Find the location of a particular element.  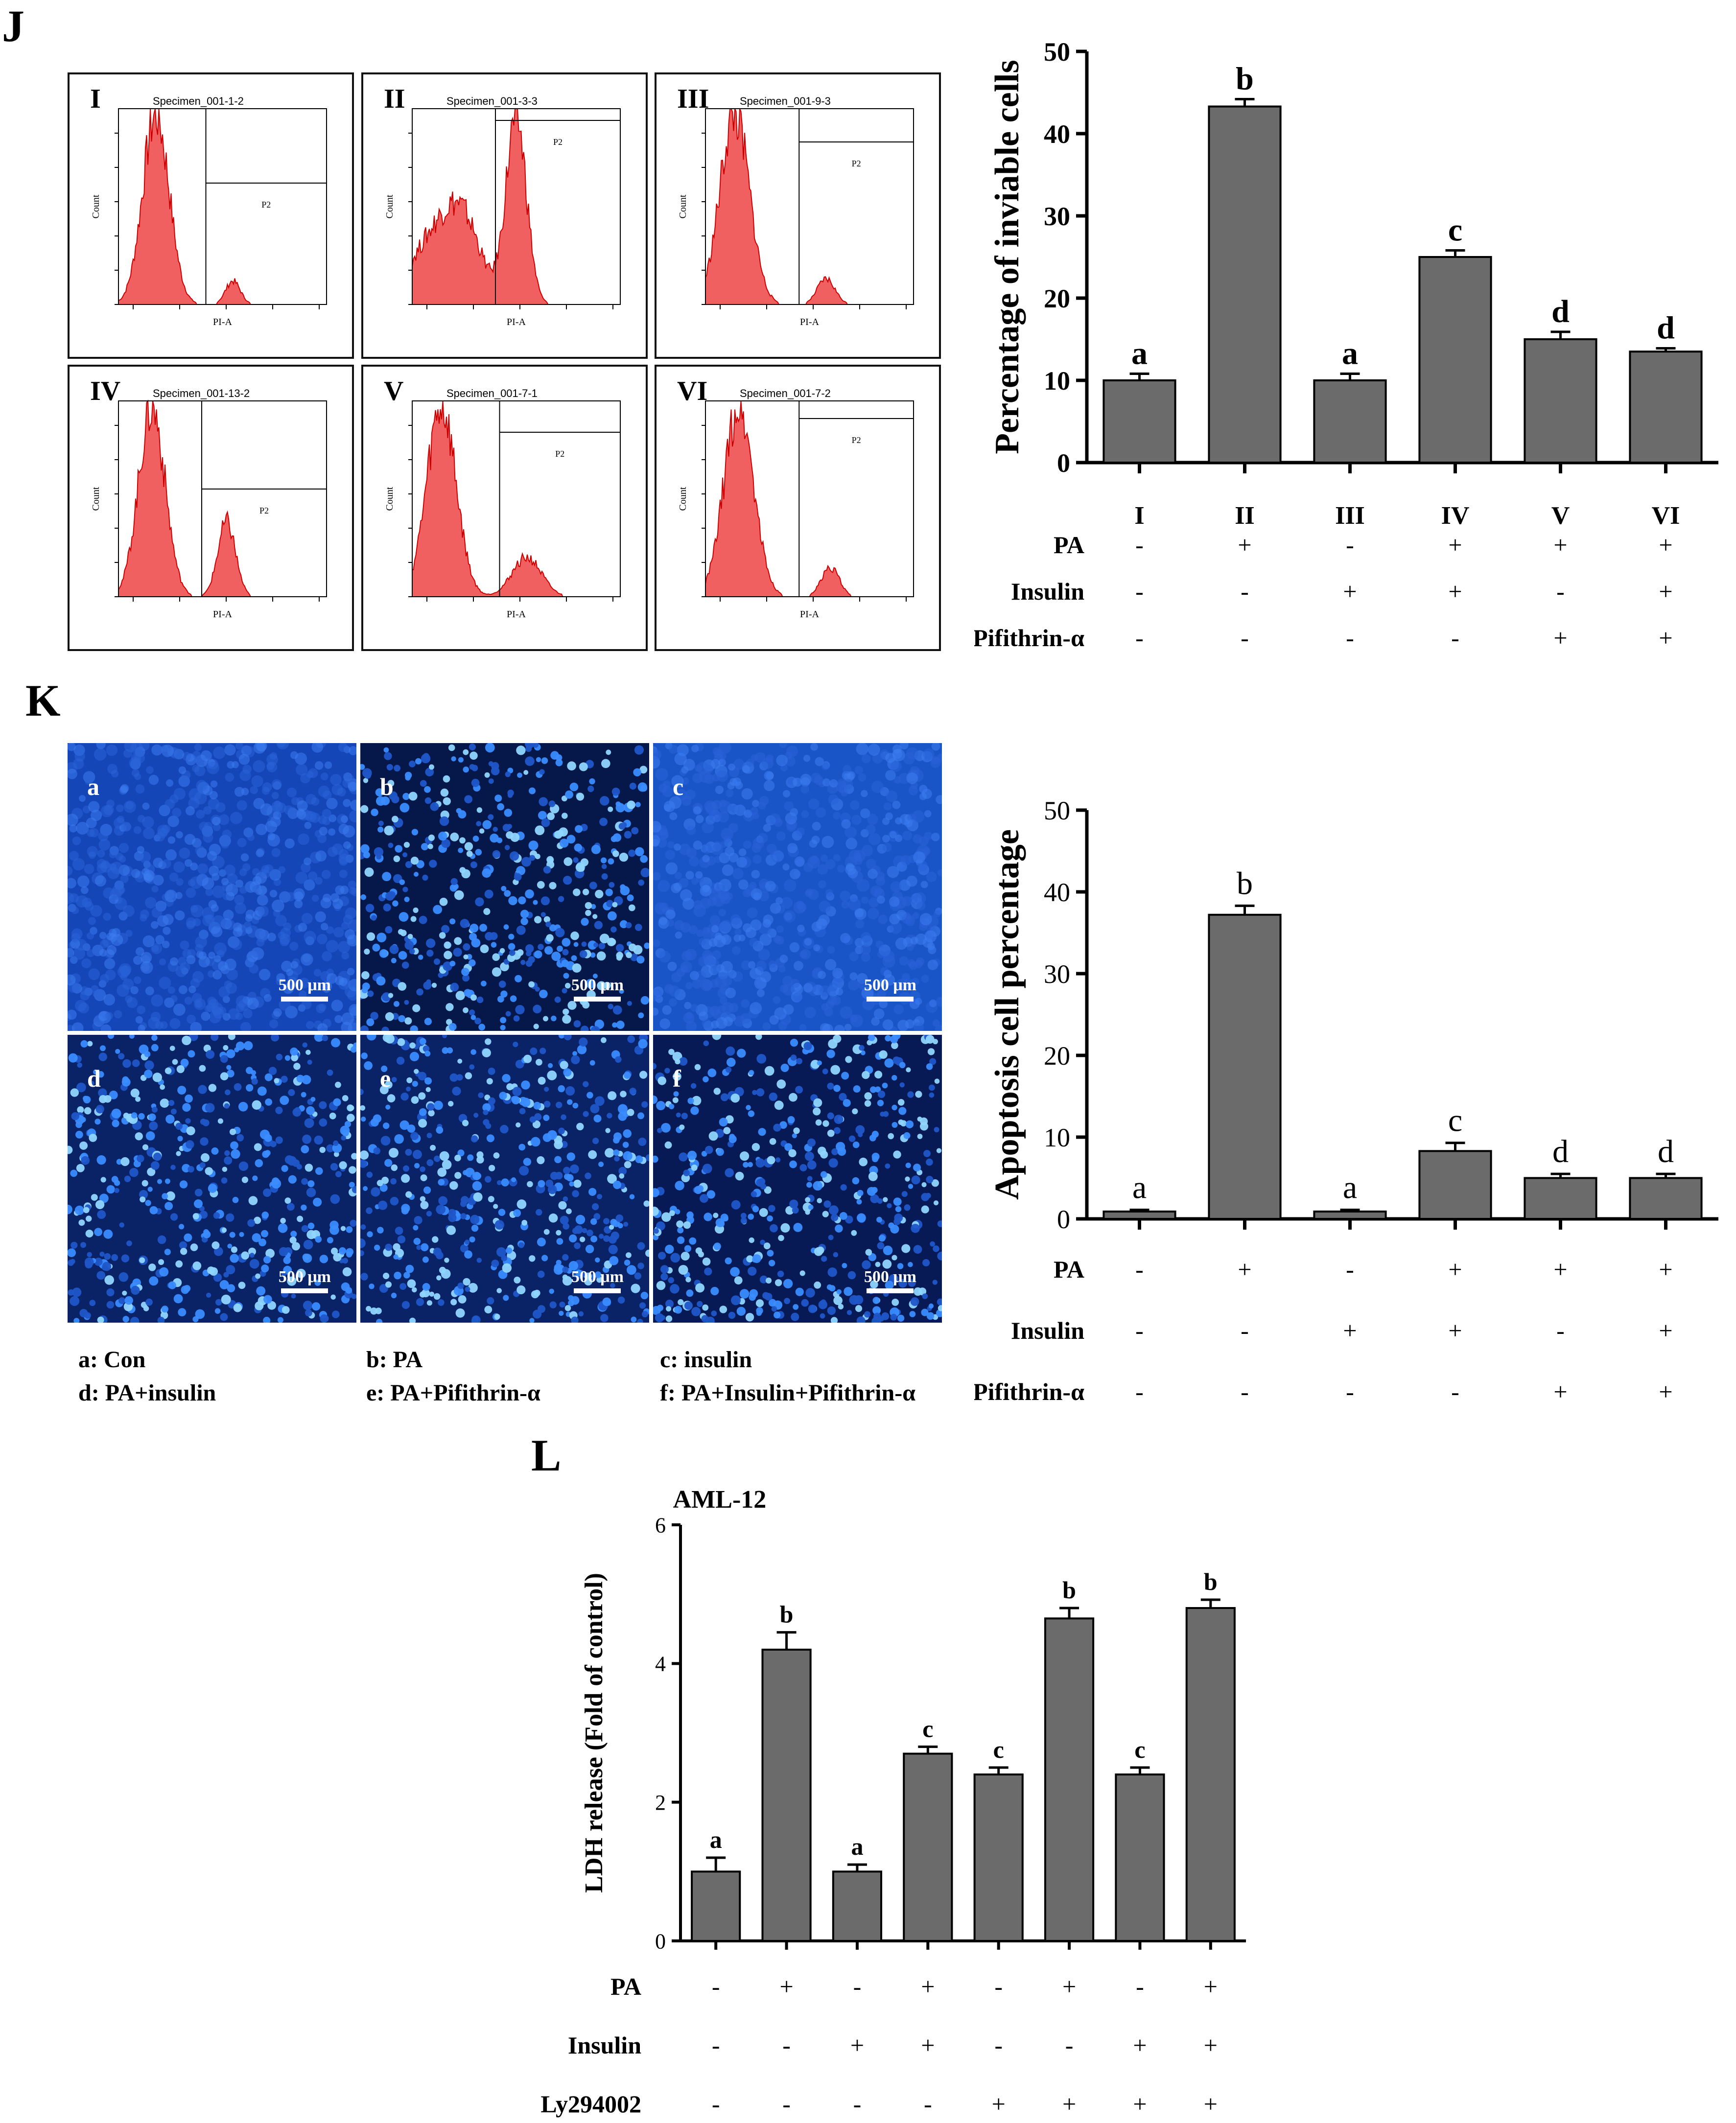

scale-bar: 500 μm is located at coordinates (305, 1280).